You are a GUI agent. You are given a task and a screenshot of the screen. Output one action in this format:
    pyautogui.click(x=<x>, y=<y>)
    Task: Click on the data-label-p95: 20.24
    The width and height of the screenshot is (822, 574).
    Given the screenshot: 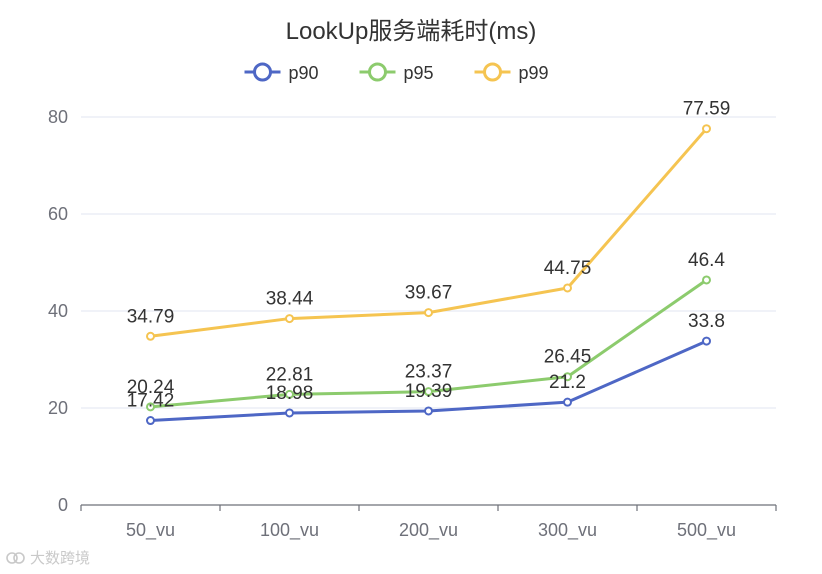 What is the action you would take?
    pyautogui.click(x=151, y=387)
    